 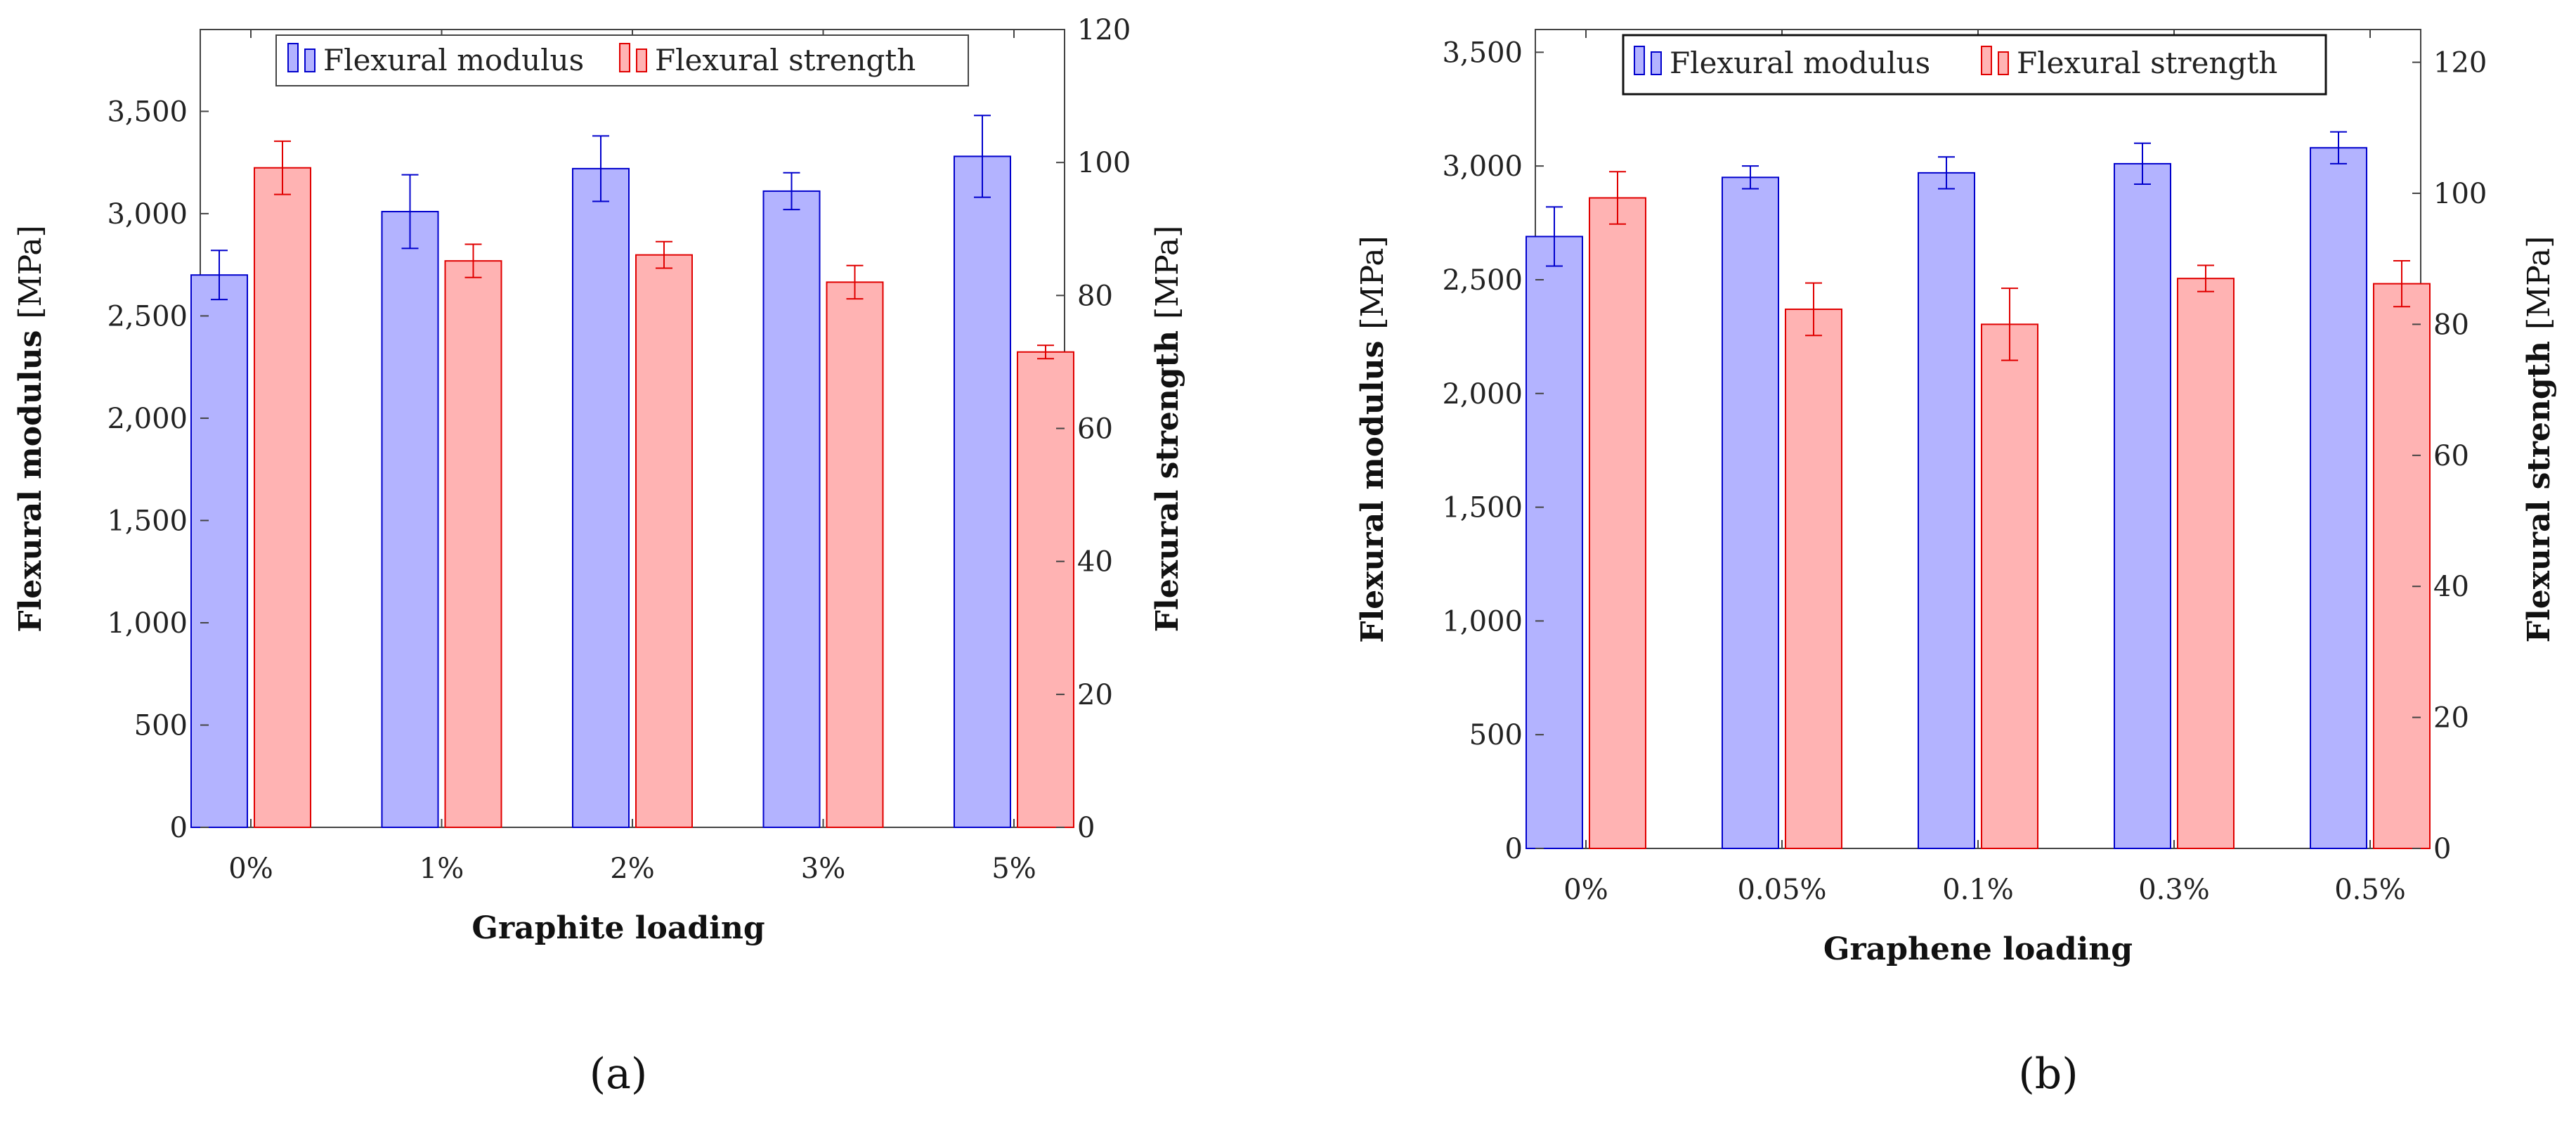 I want to click on right-tick-label-a: 0, so click(x=1086, y=828).